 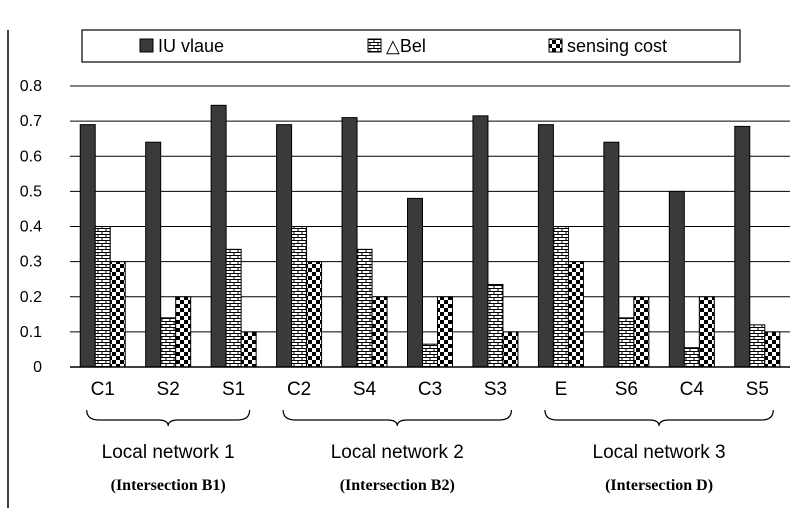 I want to click on y-tick-label: 0.3, so click(x=31, y=262).